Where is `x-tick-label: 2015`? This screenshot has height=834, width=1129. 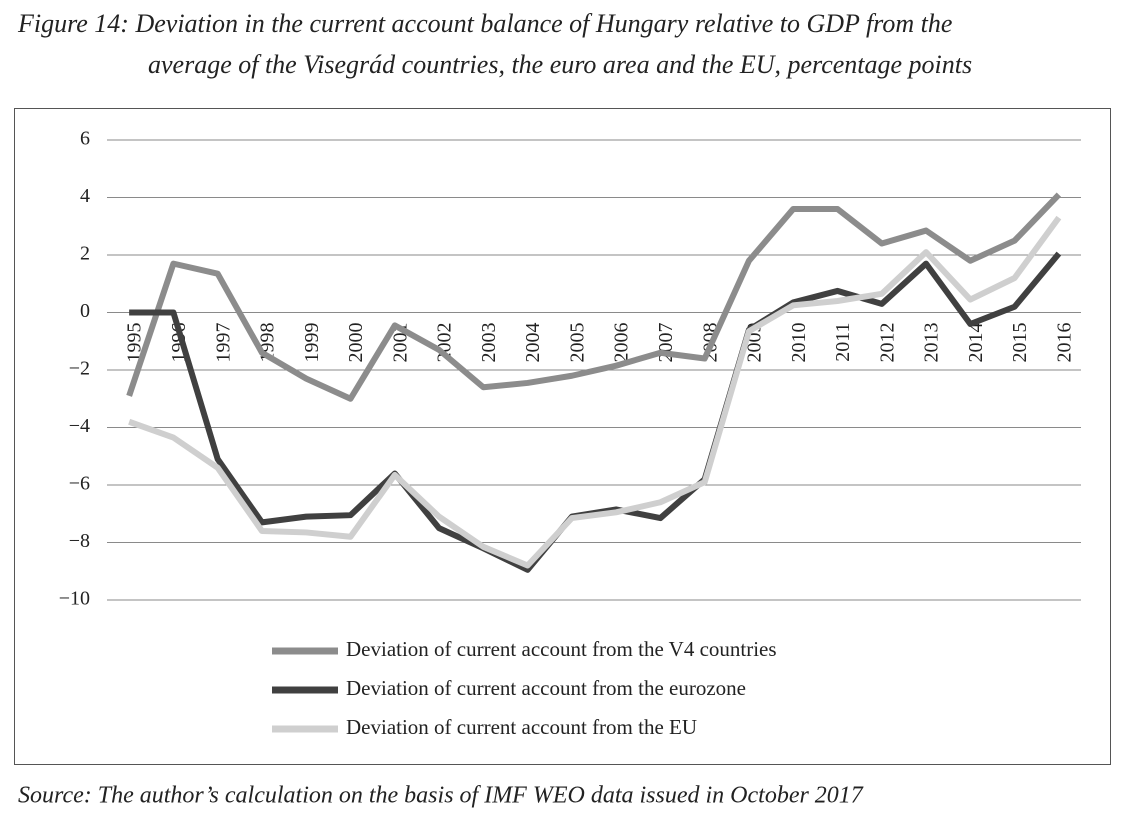
x-tick-label: 2015 is located at coordinates (1020, 342).